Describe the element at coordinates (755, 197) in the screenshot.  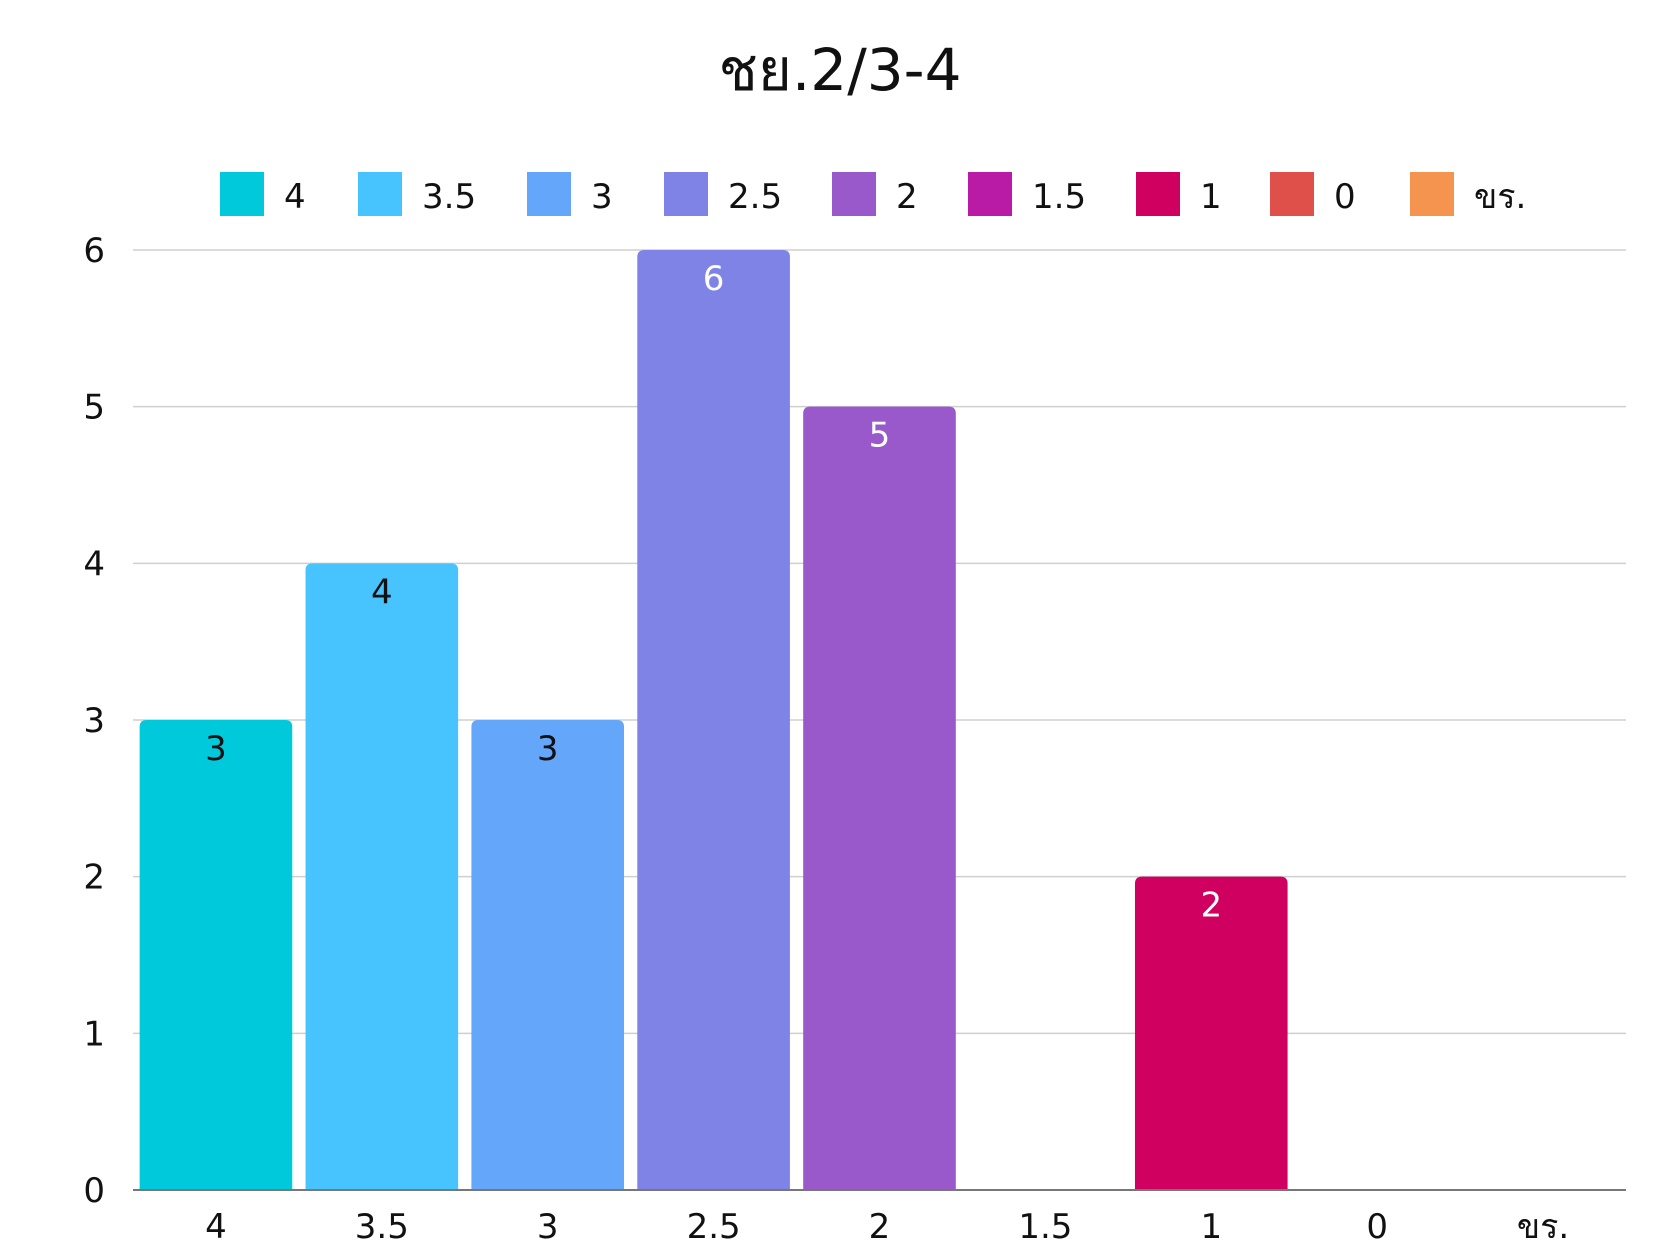
I see `legend-label: 2.5` at that location.